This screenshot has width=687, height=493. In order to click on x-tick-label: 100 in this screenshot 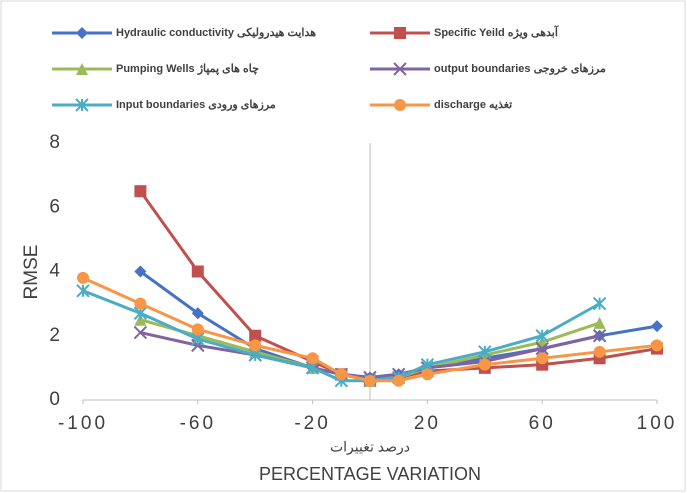, I will do `click(657, 423)`.